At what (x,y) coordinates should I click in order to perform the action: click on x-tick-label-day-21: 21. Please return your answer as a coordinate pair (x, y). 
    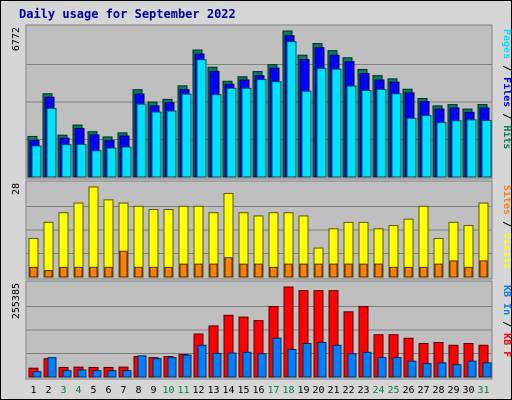
    Looking at the image, I should click on (333, 390).